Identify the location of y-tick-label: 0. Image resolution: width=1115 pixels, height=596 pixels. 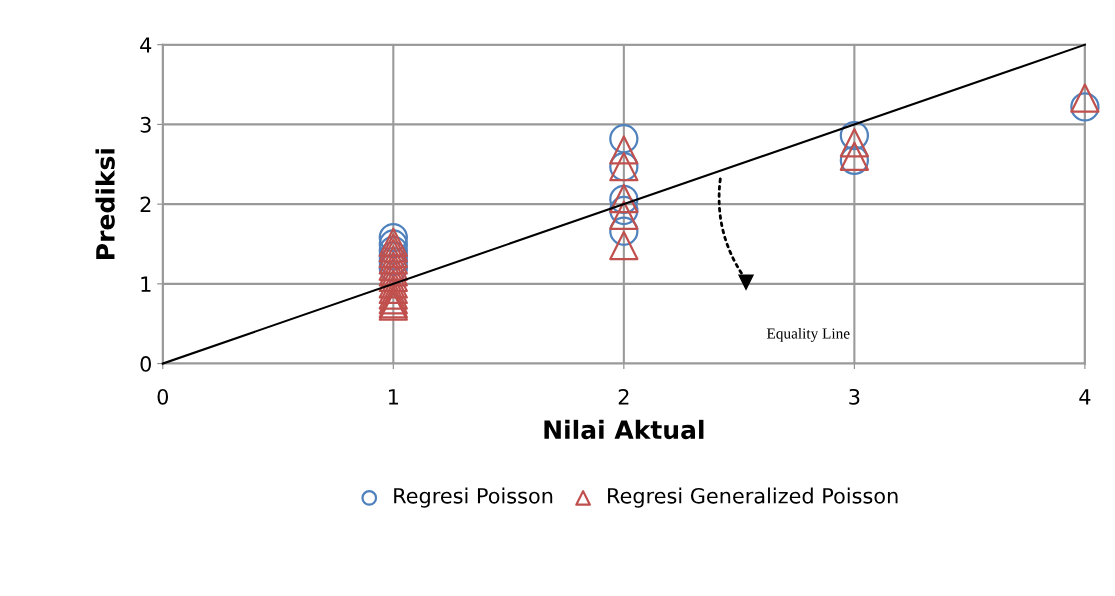
(145, 364).